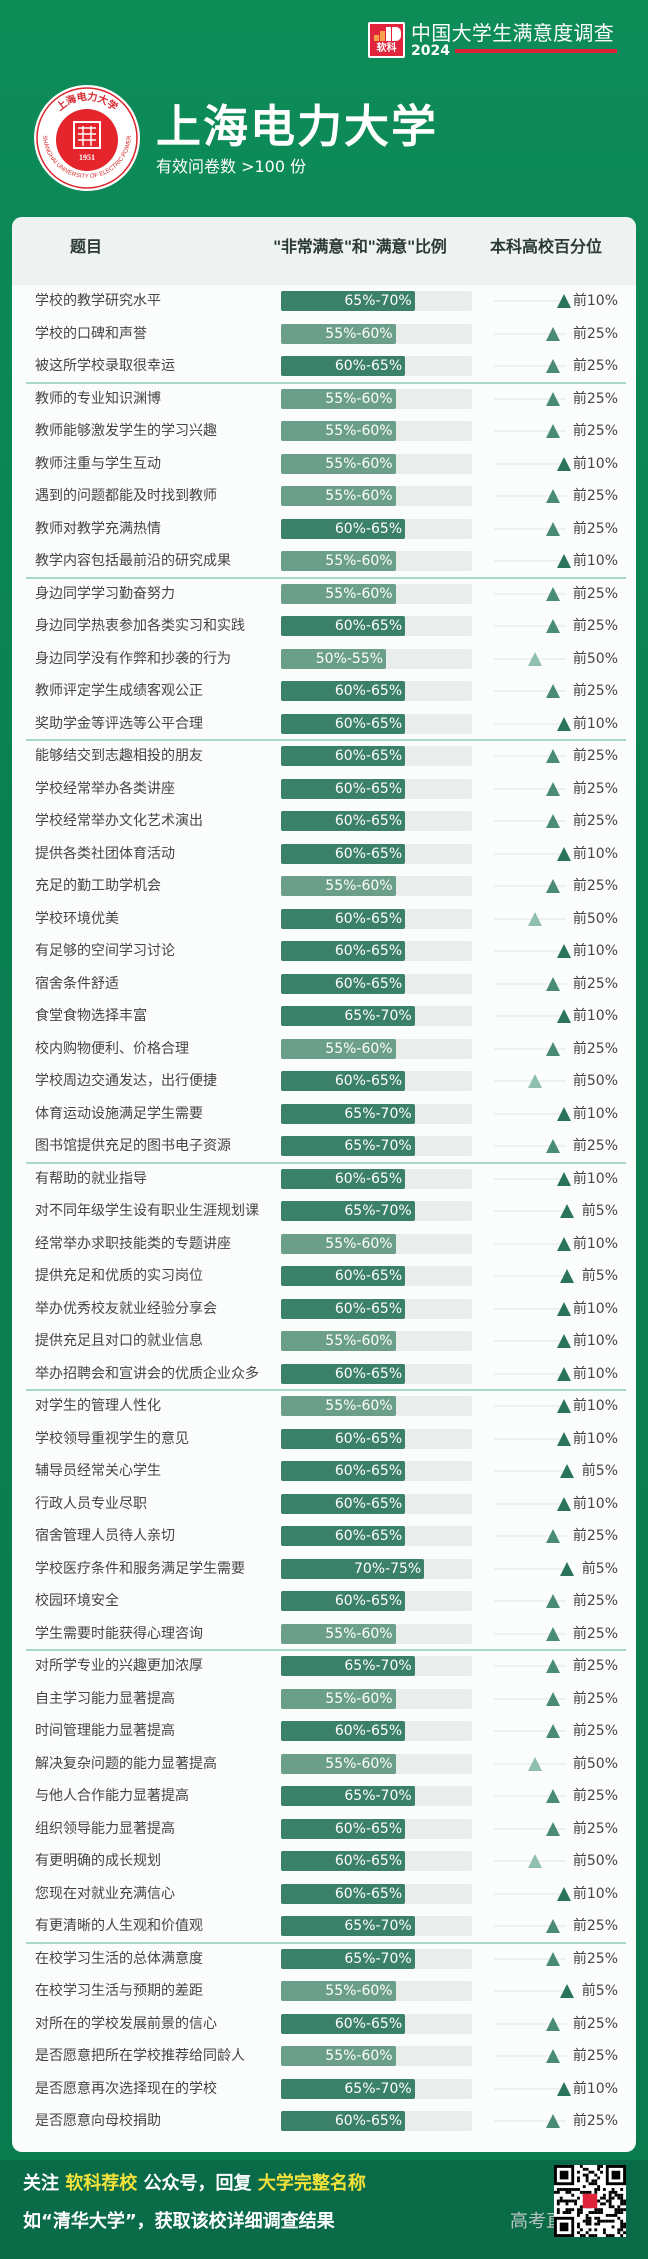 This screenshot has width=648, height=2259. What do you see at coordinates (353, 1568) in the screenshot?
I see `ratio-bar: 70%-75%` at bounding box center [353, 1568].